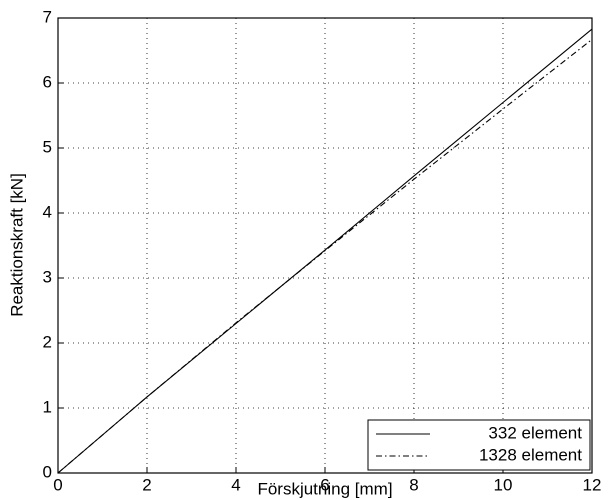  I want to click on x-tick-label: 2, so click(146, 484).